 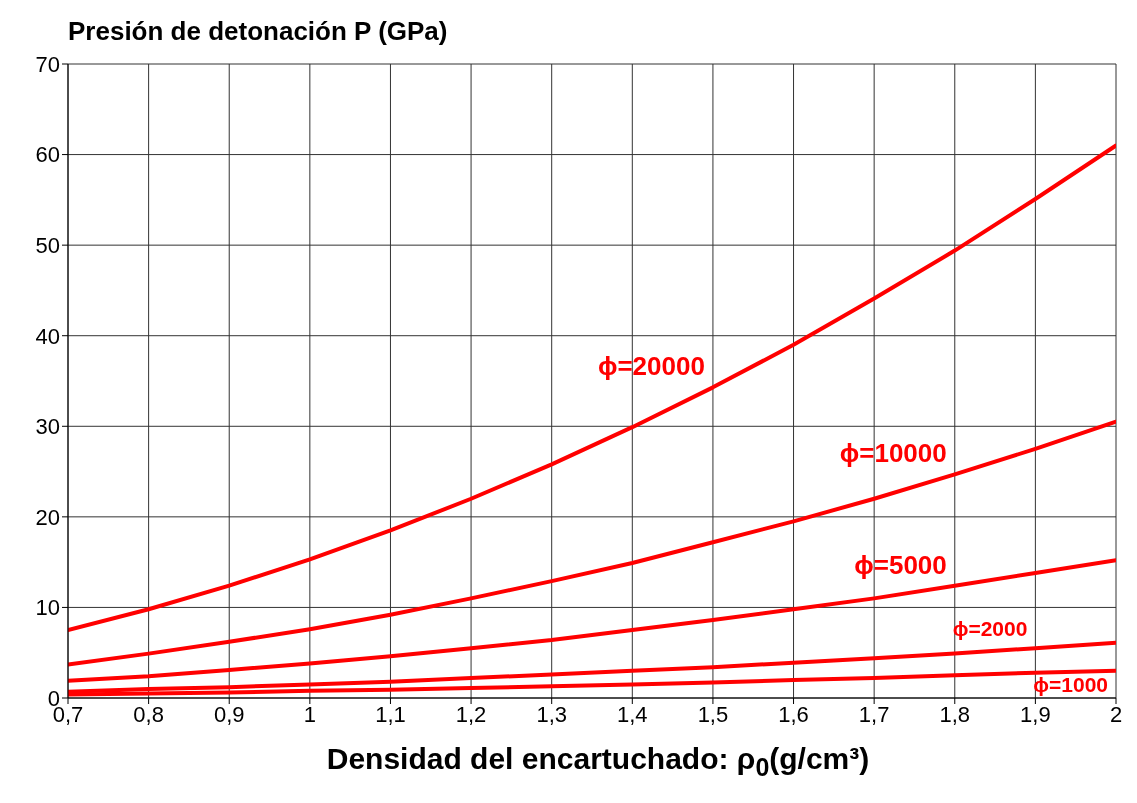 What do you see at coordinates (874, 714) in the screenshot?
I see `x-tick-label: 1,7` at bounding box center [874, 714].